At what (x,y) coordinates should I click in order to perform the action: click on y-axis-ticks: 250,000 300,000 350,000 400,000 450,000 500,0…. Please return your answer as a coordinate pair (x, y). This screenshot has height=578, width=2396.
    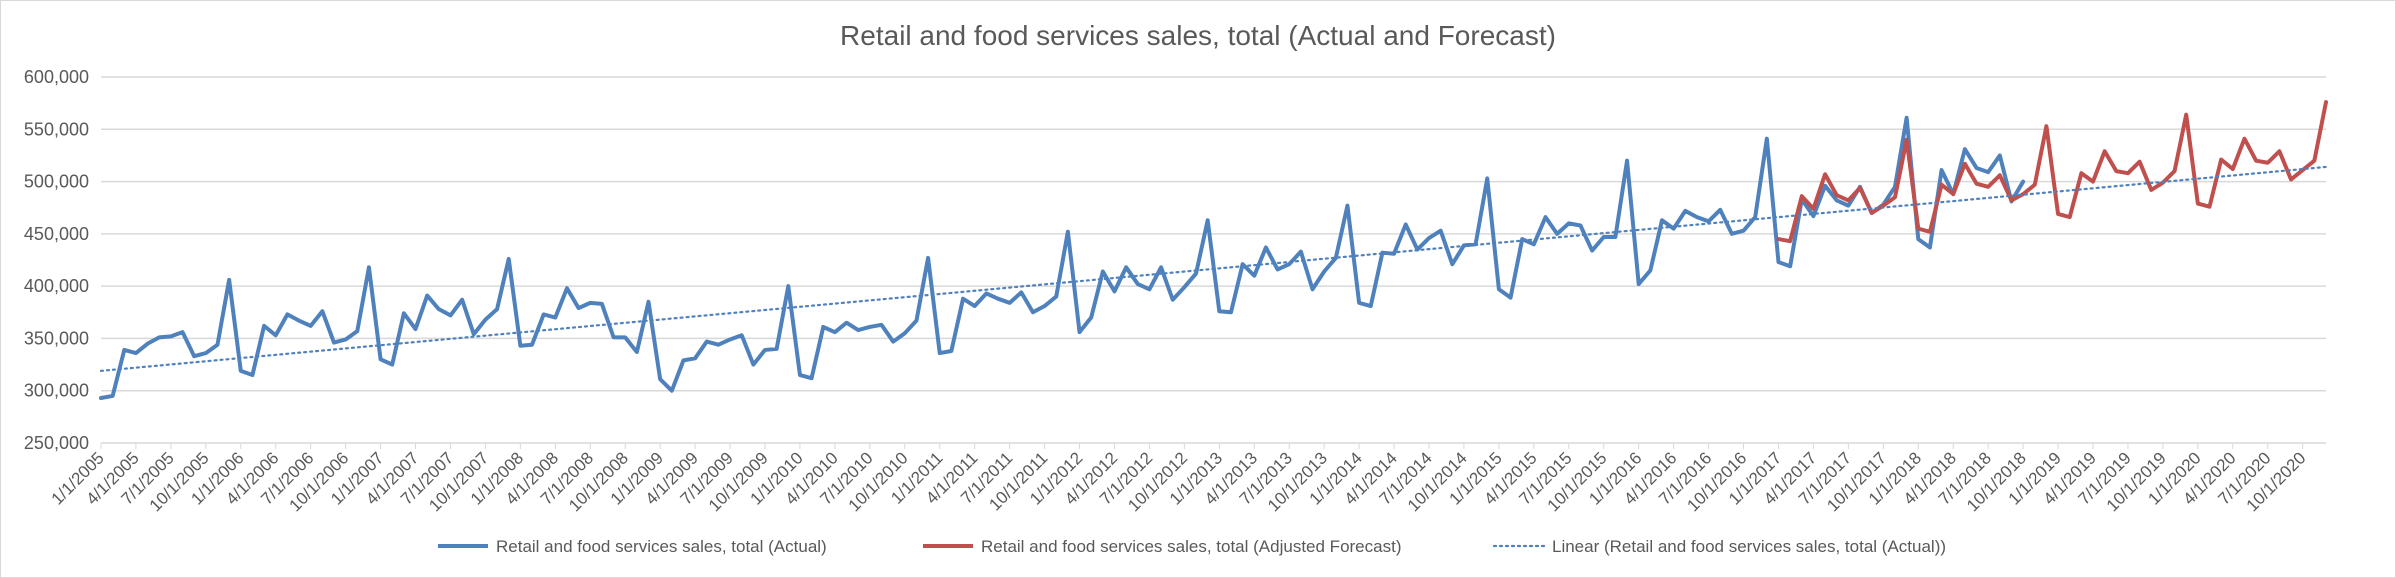
    Looking at the image, I should click on (56, 260).